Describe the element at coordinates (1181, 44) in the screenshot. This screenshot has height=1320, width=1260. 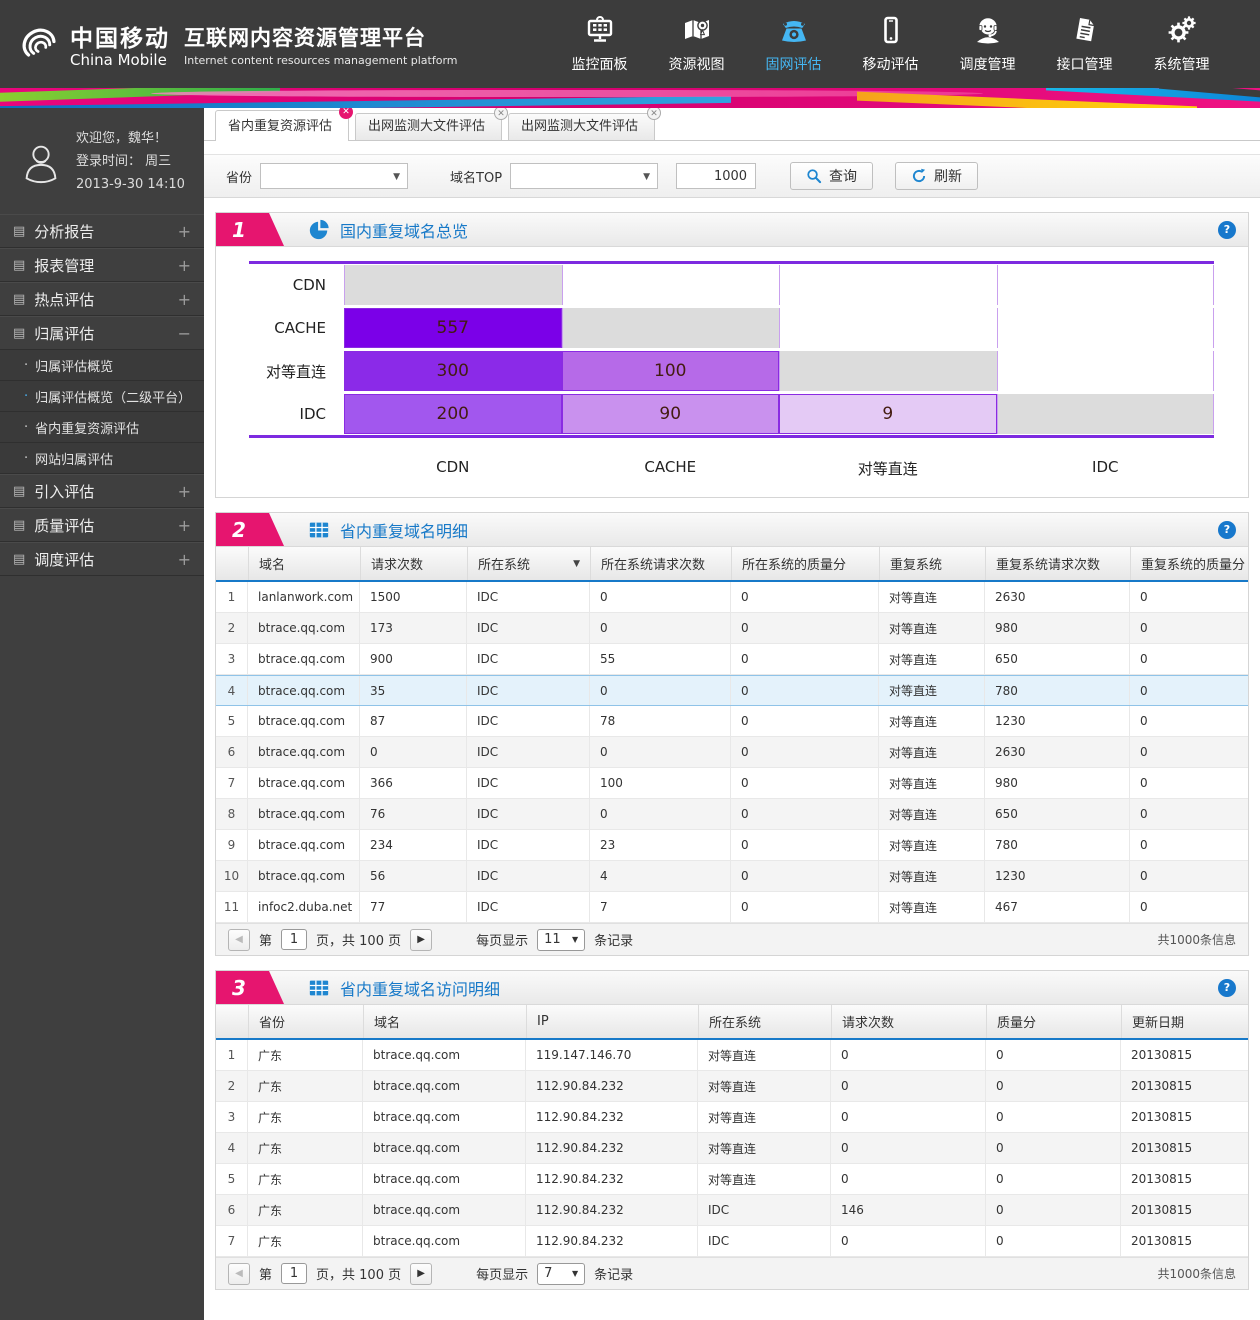
I see `nav-item-gears: 系统管理` at that location.